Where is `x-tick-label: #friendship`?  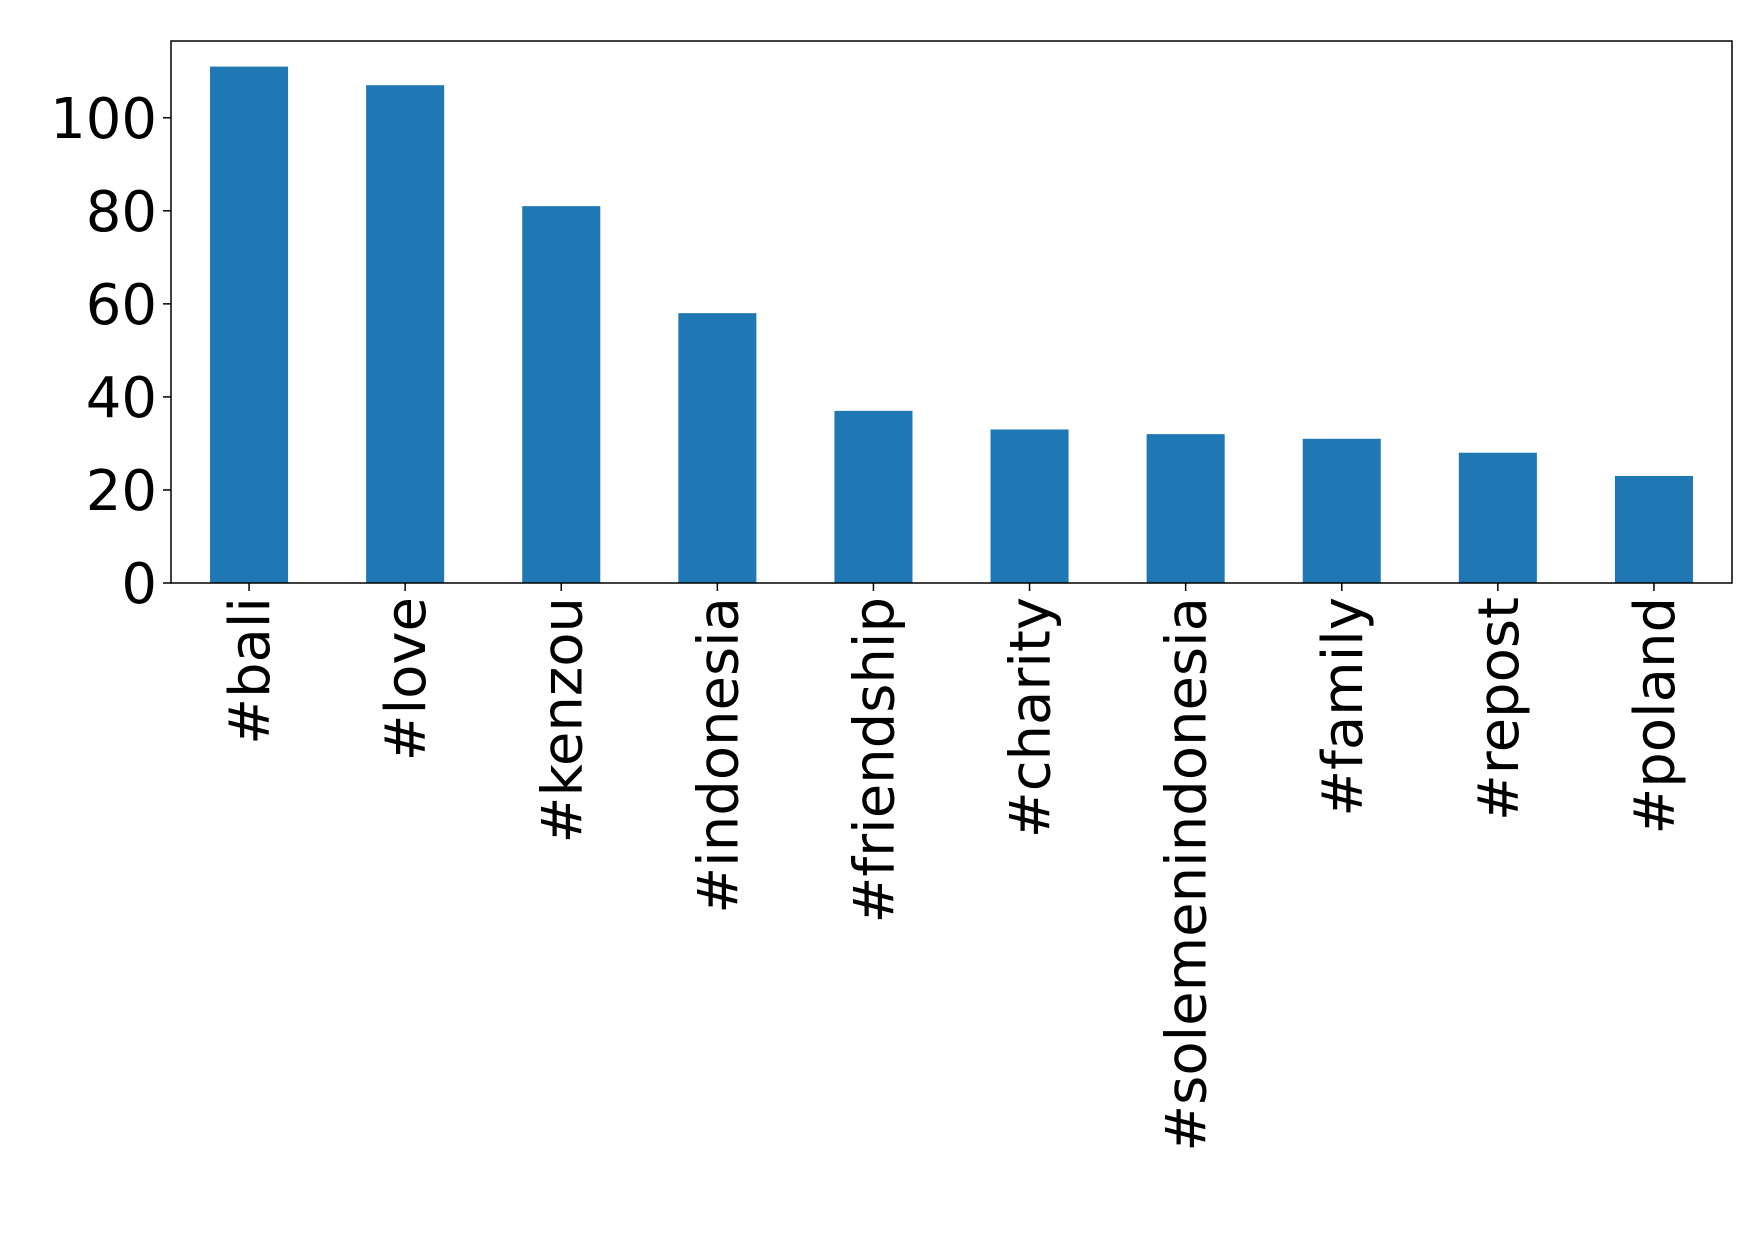
x-tick-label: #friendship is located at coordinates (874, 760).